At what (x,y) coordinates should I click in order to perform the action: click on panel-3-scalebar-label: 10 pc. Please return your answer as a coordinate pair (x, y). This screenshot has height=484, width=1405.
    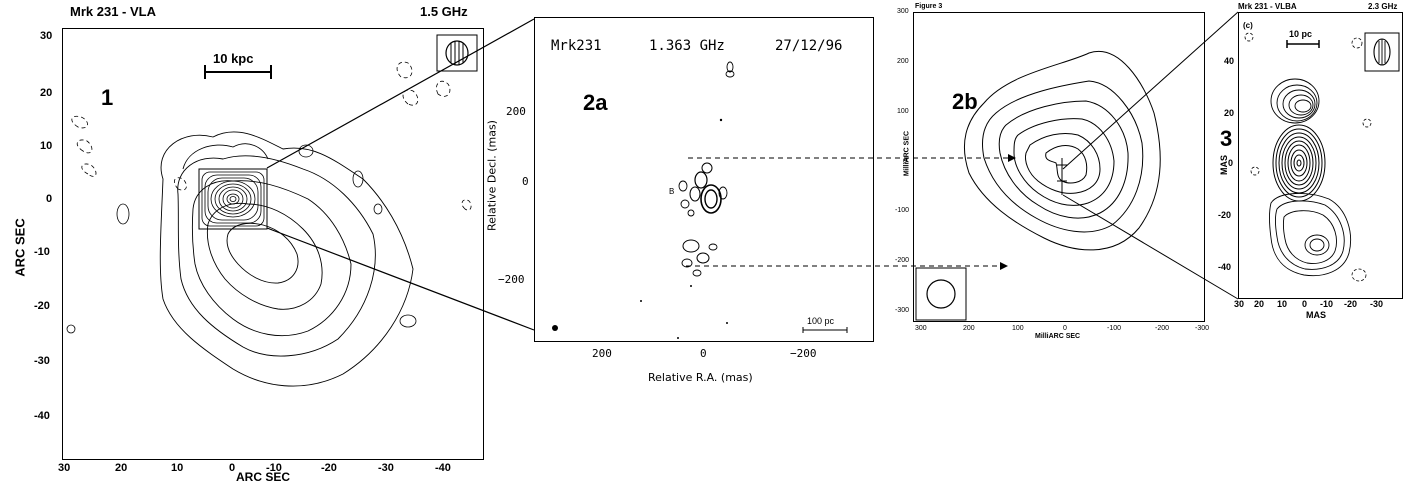
    Looking at the image, I should click on (1301, 34).